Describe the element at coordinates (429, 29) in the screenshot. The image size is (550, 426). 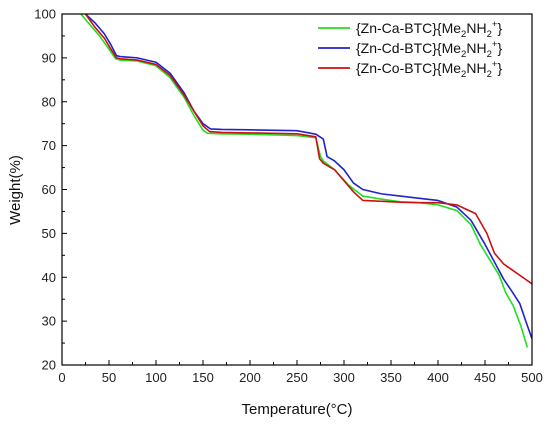
I see `legend-label-1: {Zn-Ca-BTC}{Me2NH2+}` at that location.